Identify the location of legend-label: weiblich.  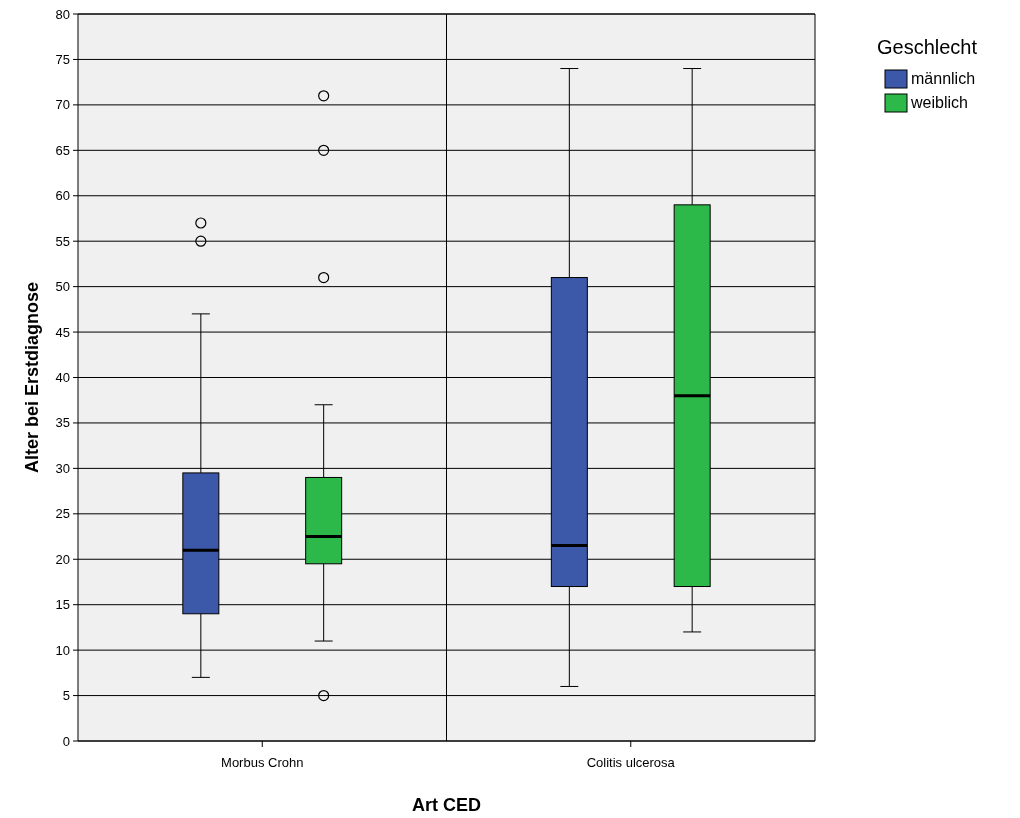
(939, 102).